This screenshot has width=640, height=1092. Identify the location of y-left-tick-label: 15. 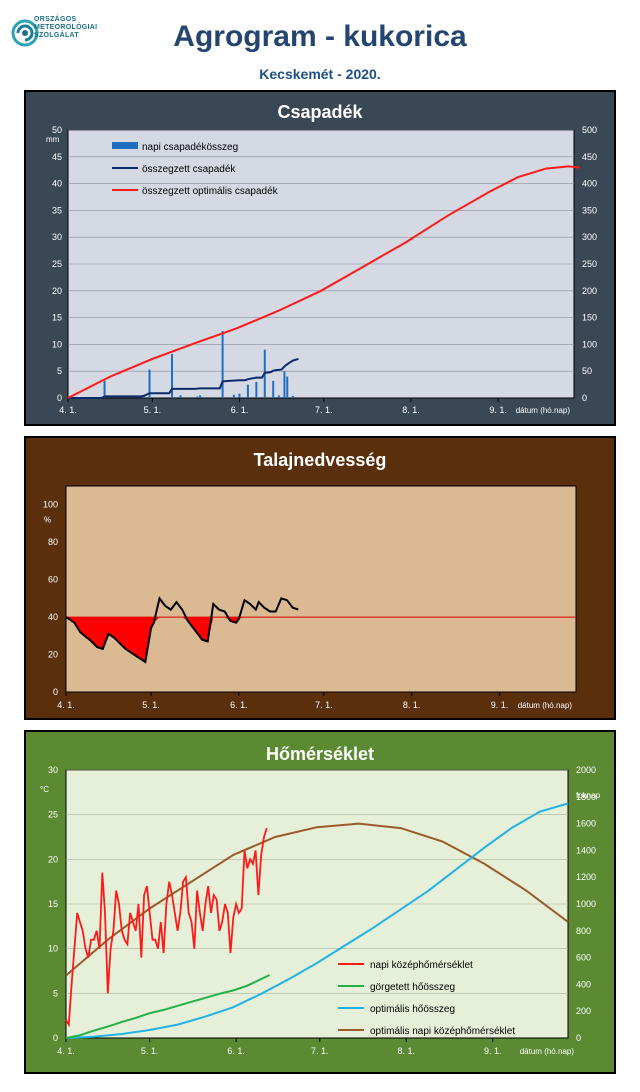
(57, 318).